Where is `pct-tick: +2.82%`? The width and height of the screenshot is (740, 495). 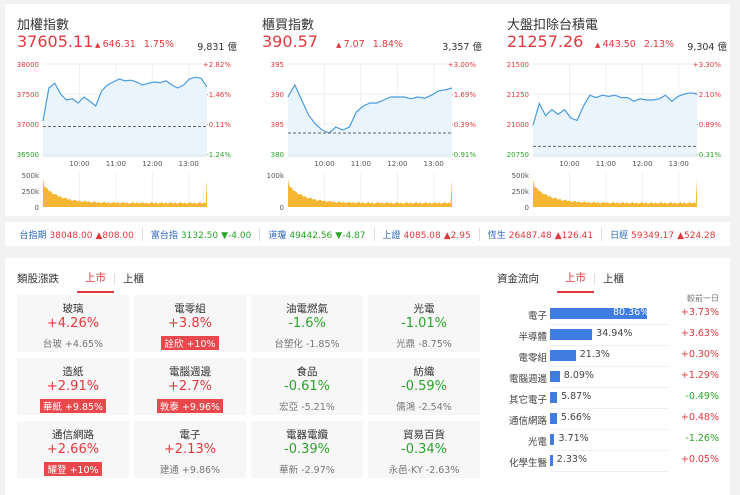 pct-tick: +2.82% is located at coordinates (217, 65).